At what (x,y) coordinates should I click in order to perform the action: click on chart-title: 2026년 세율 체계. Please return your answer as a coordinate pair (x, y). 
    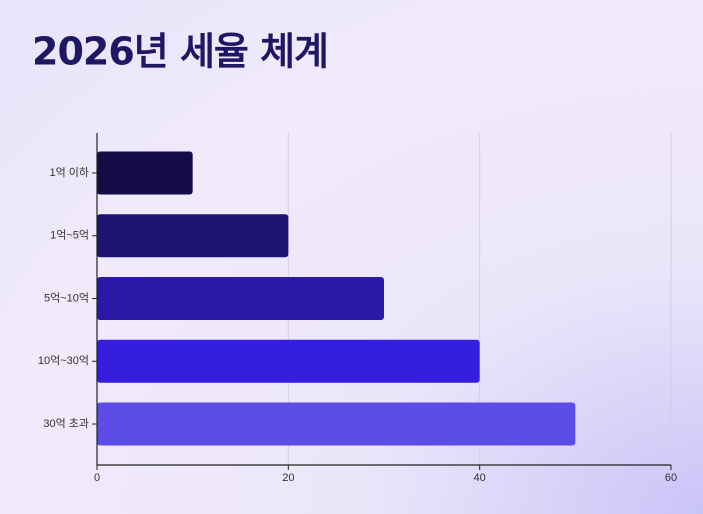
    Looking at the image, I should click on (180, 52).